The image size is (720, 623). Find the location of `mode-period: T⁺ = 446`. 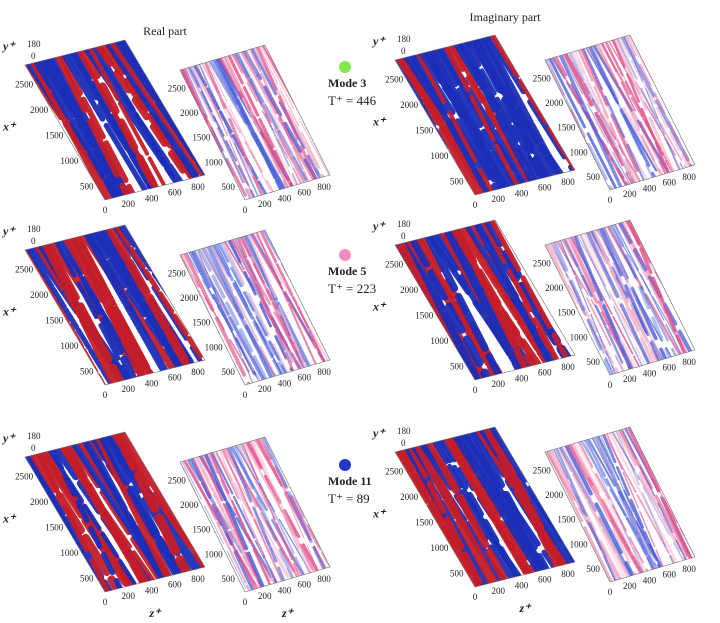

mode-period: T⁺ = 446 is located at coordinates (352, 100).